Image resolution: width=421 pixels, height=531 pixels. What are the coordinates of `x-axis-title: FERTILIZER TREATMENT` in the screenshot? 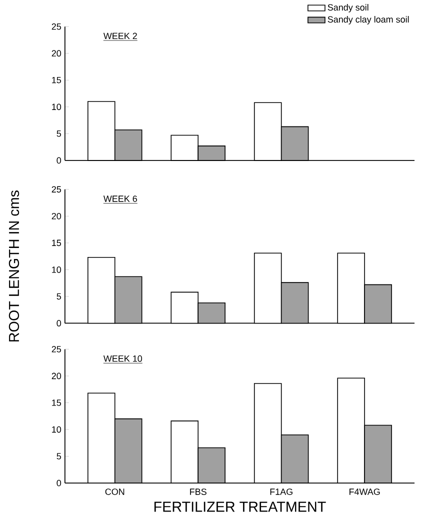 It's located at (240, 507).